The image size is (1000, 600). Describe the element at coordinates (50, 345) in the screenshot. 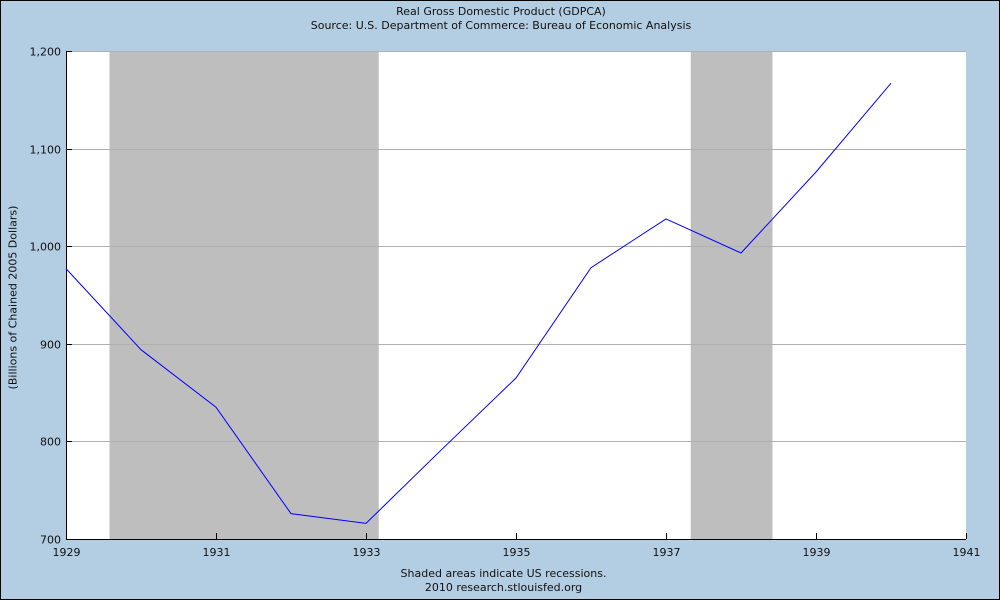

I see `y-tick-label: 900` at that location.